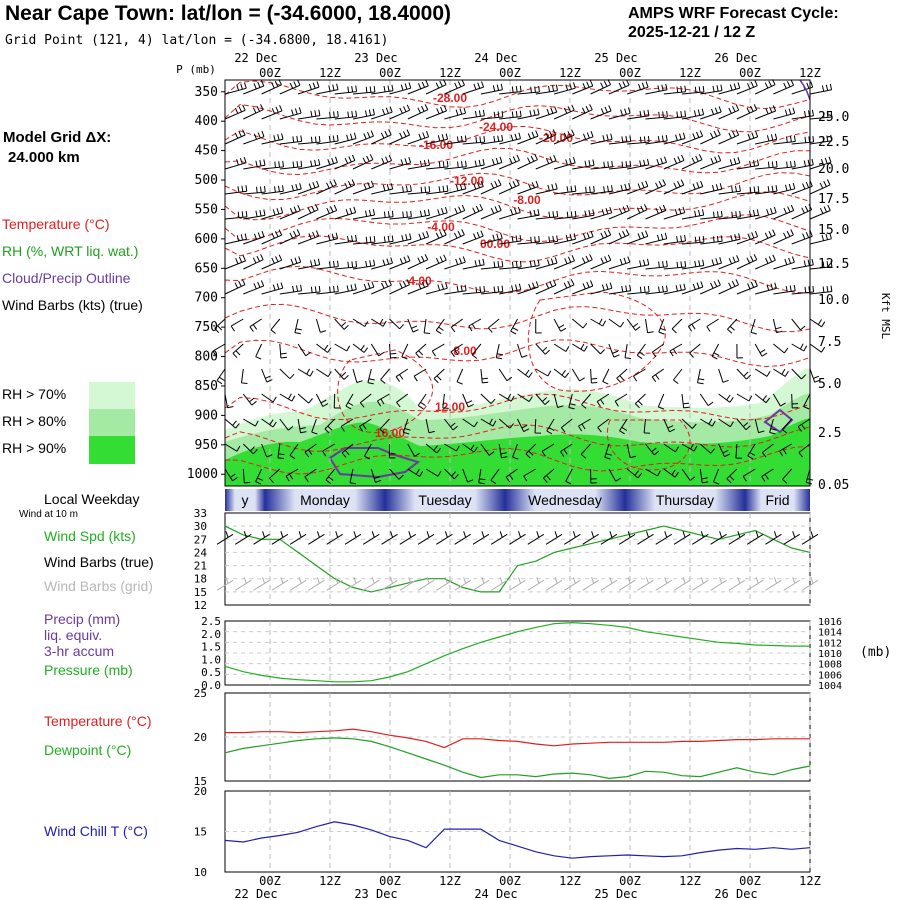 Image resolution: width=900 pixels, height=900 pixels. What do you see at coordinates (630, 73) in the screenshot?
I see `top-hour-tick: 00Z` at bounding box center [630, 73].